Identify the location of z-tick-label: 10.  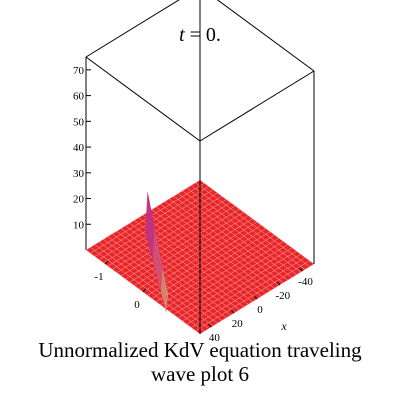
(79, 225).